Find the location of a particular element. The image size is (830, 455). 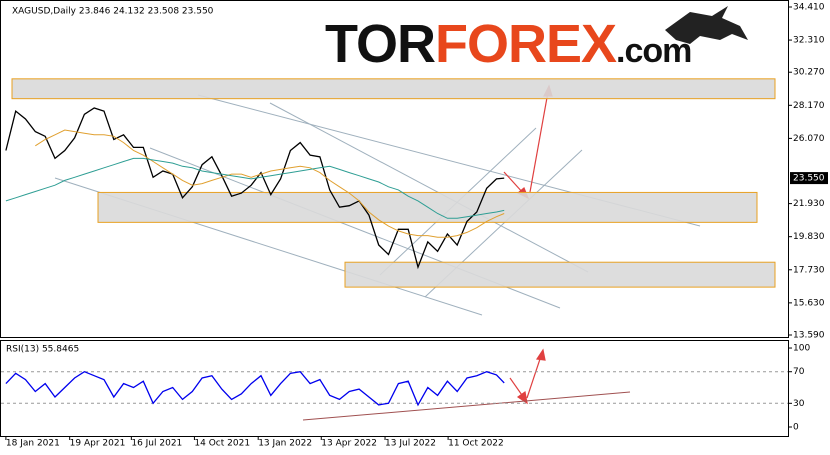

y-tick-label: 30.270 is located at coordinates (809, 73).